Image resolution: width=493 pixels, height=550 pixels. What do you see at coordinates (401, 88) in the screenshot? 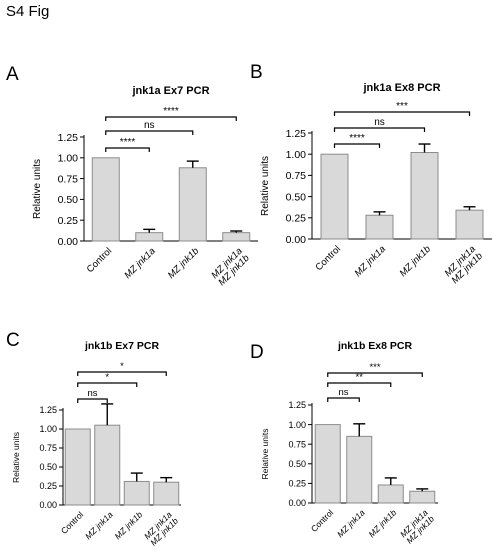
I see `chart-title: jnk1a Ex8 PCR` at bounding box center [401, 88].